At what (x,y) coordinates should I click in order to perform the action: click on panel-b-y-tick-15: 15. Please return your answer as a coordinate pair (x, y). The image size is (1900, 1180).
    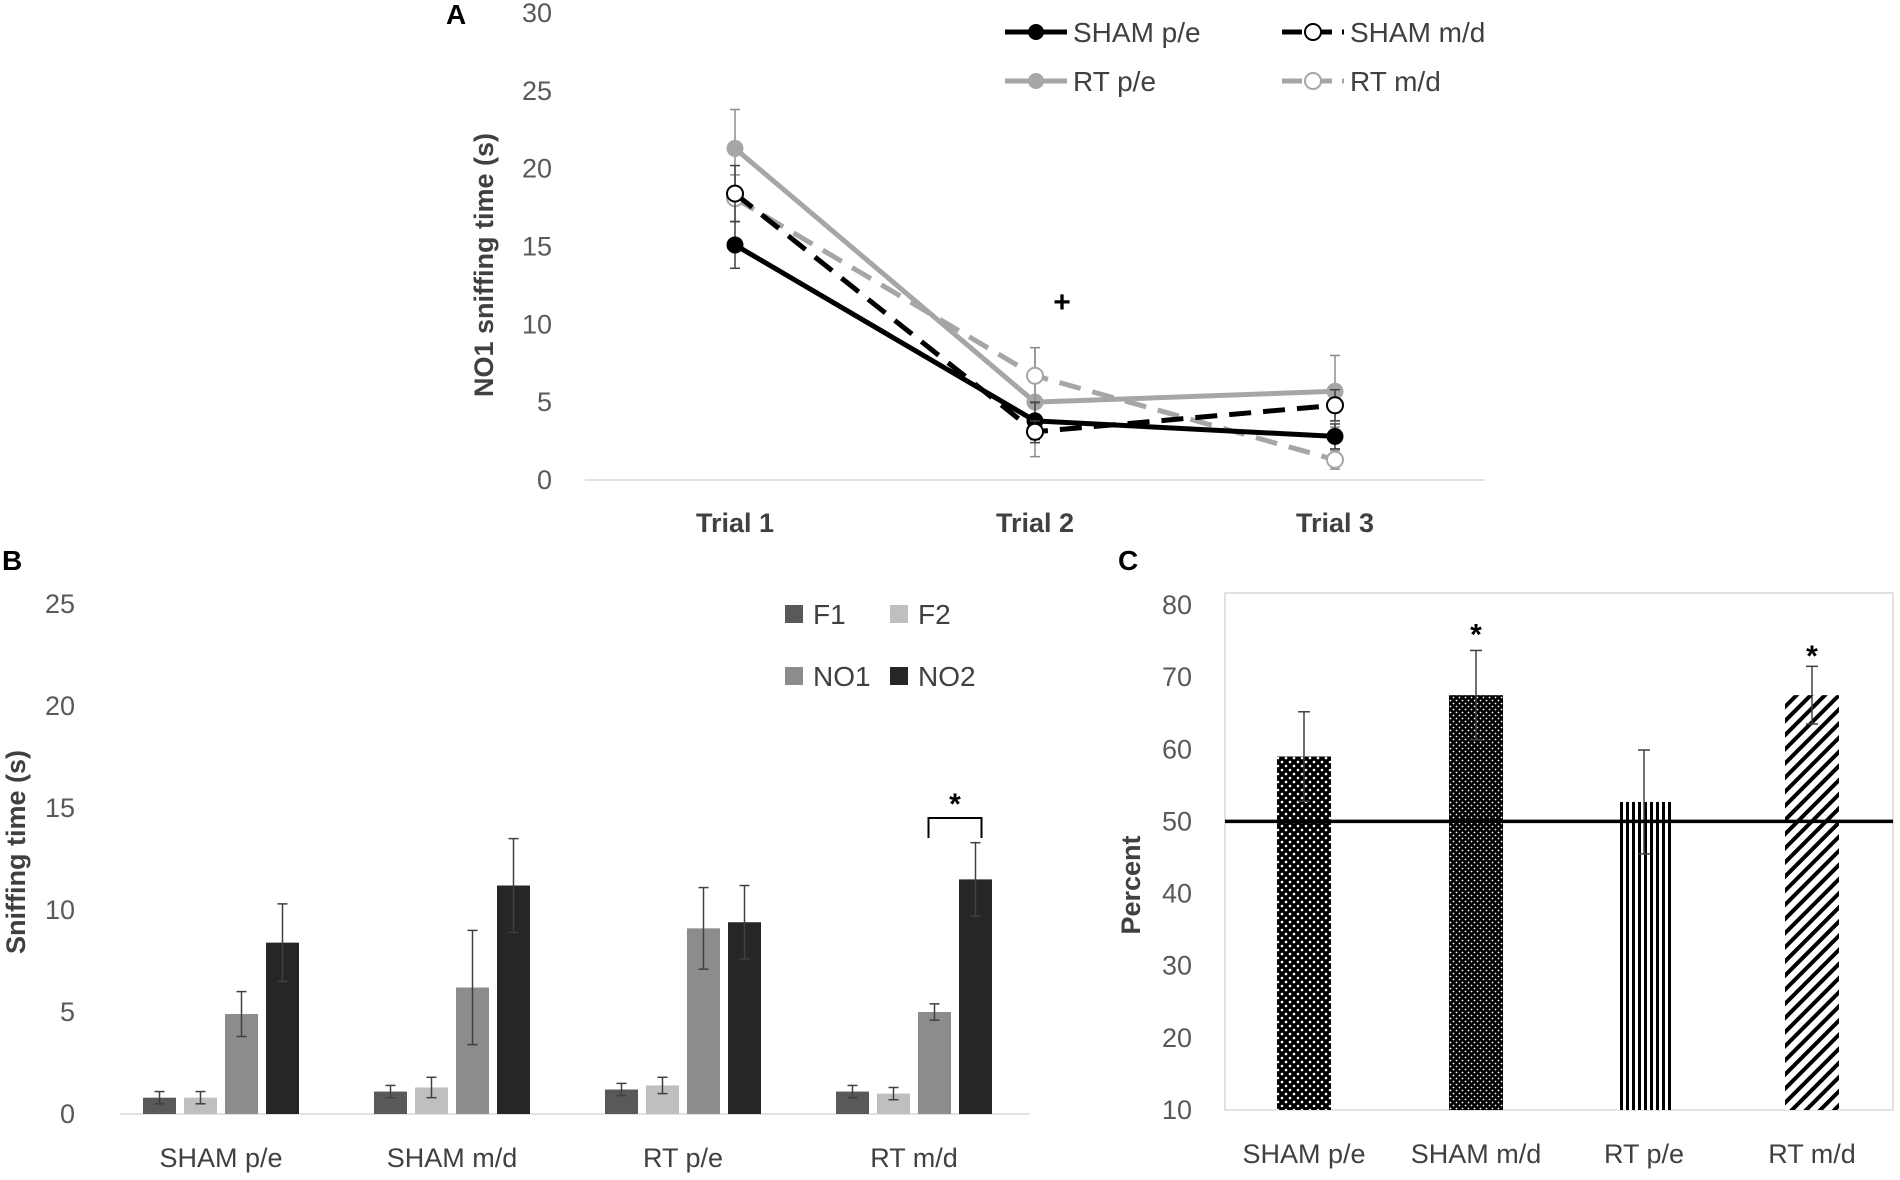
    Looking at the image, I should click on (60, 808).